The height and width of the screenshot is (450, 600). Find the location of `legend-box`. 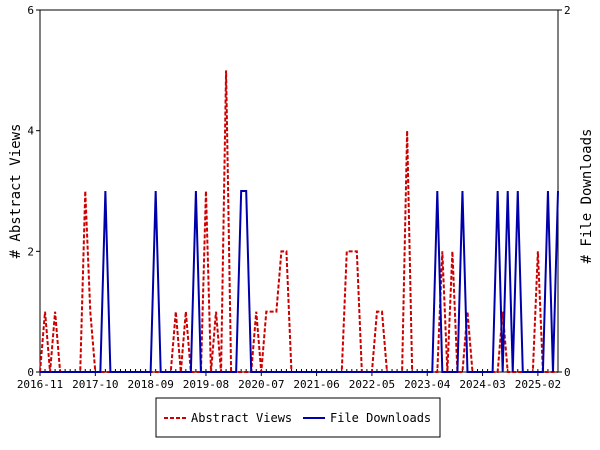

legend-box is located at coordinates (298, 417).